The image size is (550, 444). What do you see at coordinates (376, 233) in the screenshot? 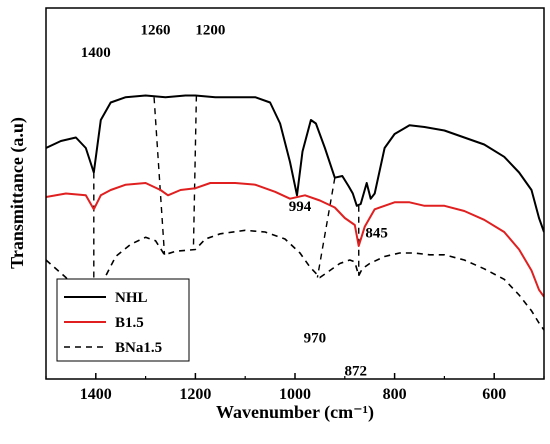
I see `peak-label-845: 845` at bounding box center [376, 233].